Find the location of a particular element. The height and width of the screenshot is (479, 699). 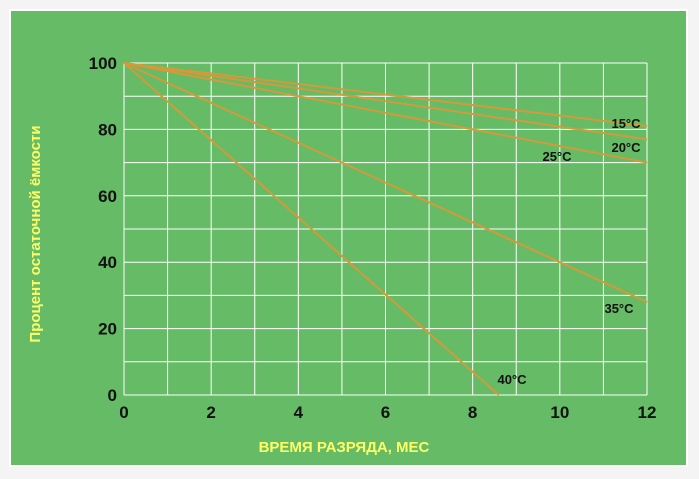

x-axis-title: ВРЕМЯ РАЗРЯДА, МЕС is located at coordinates (344, 447).